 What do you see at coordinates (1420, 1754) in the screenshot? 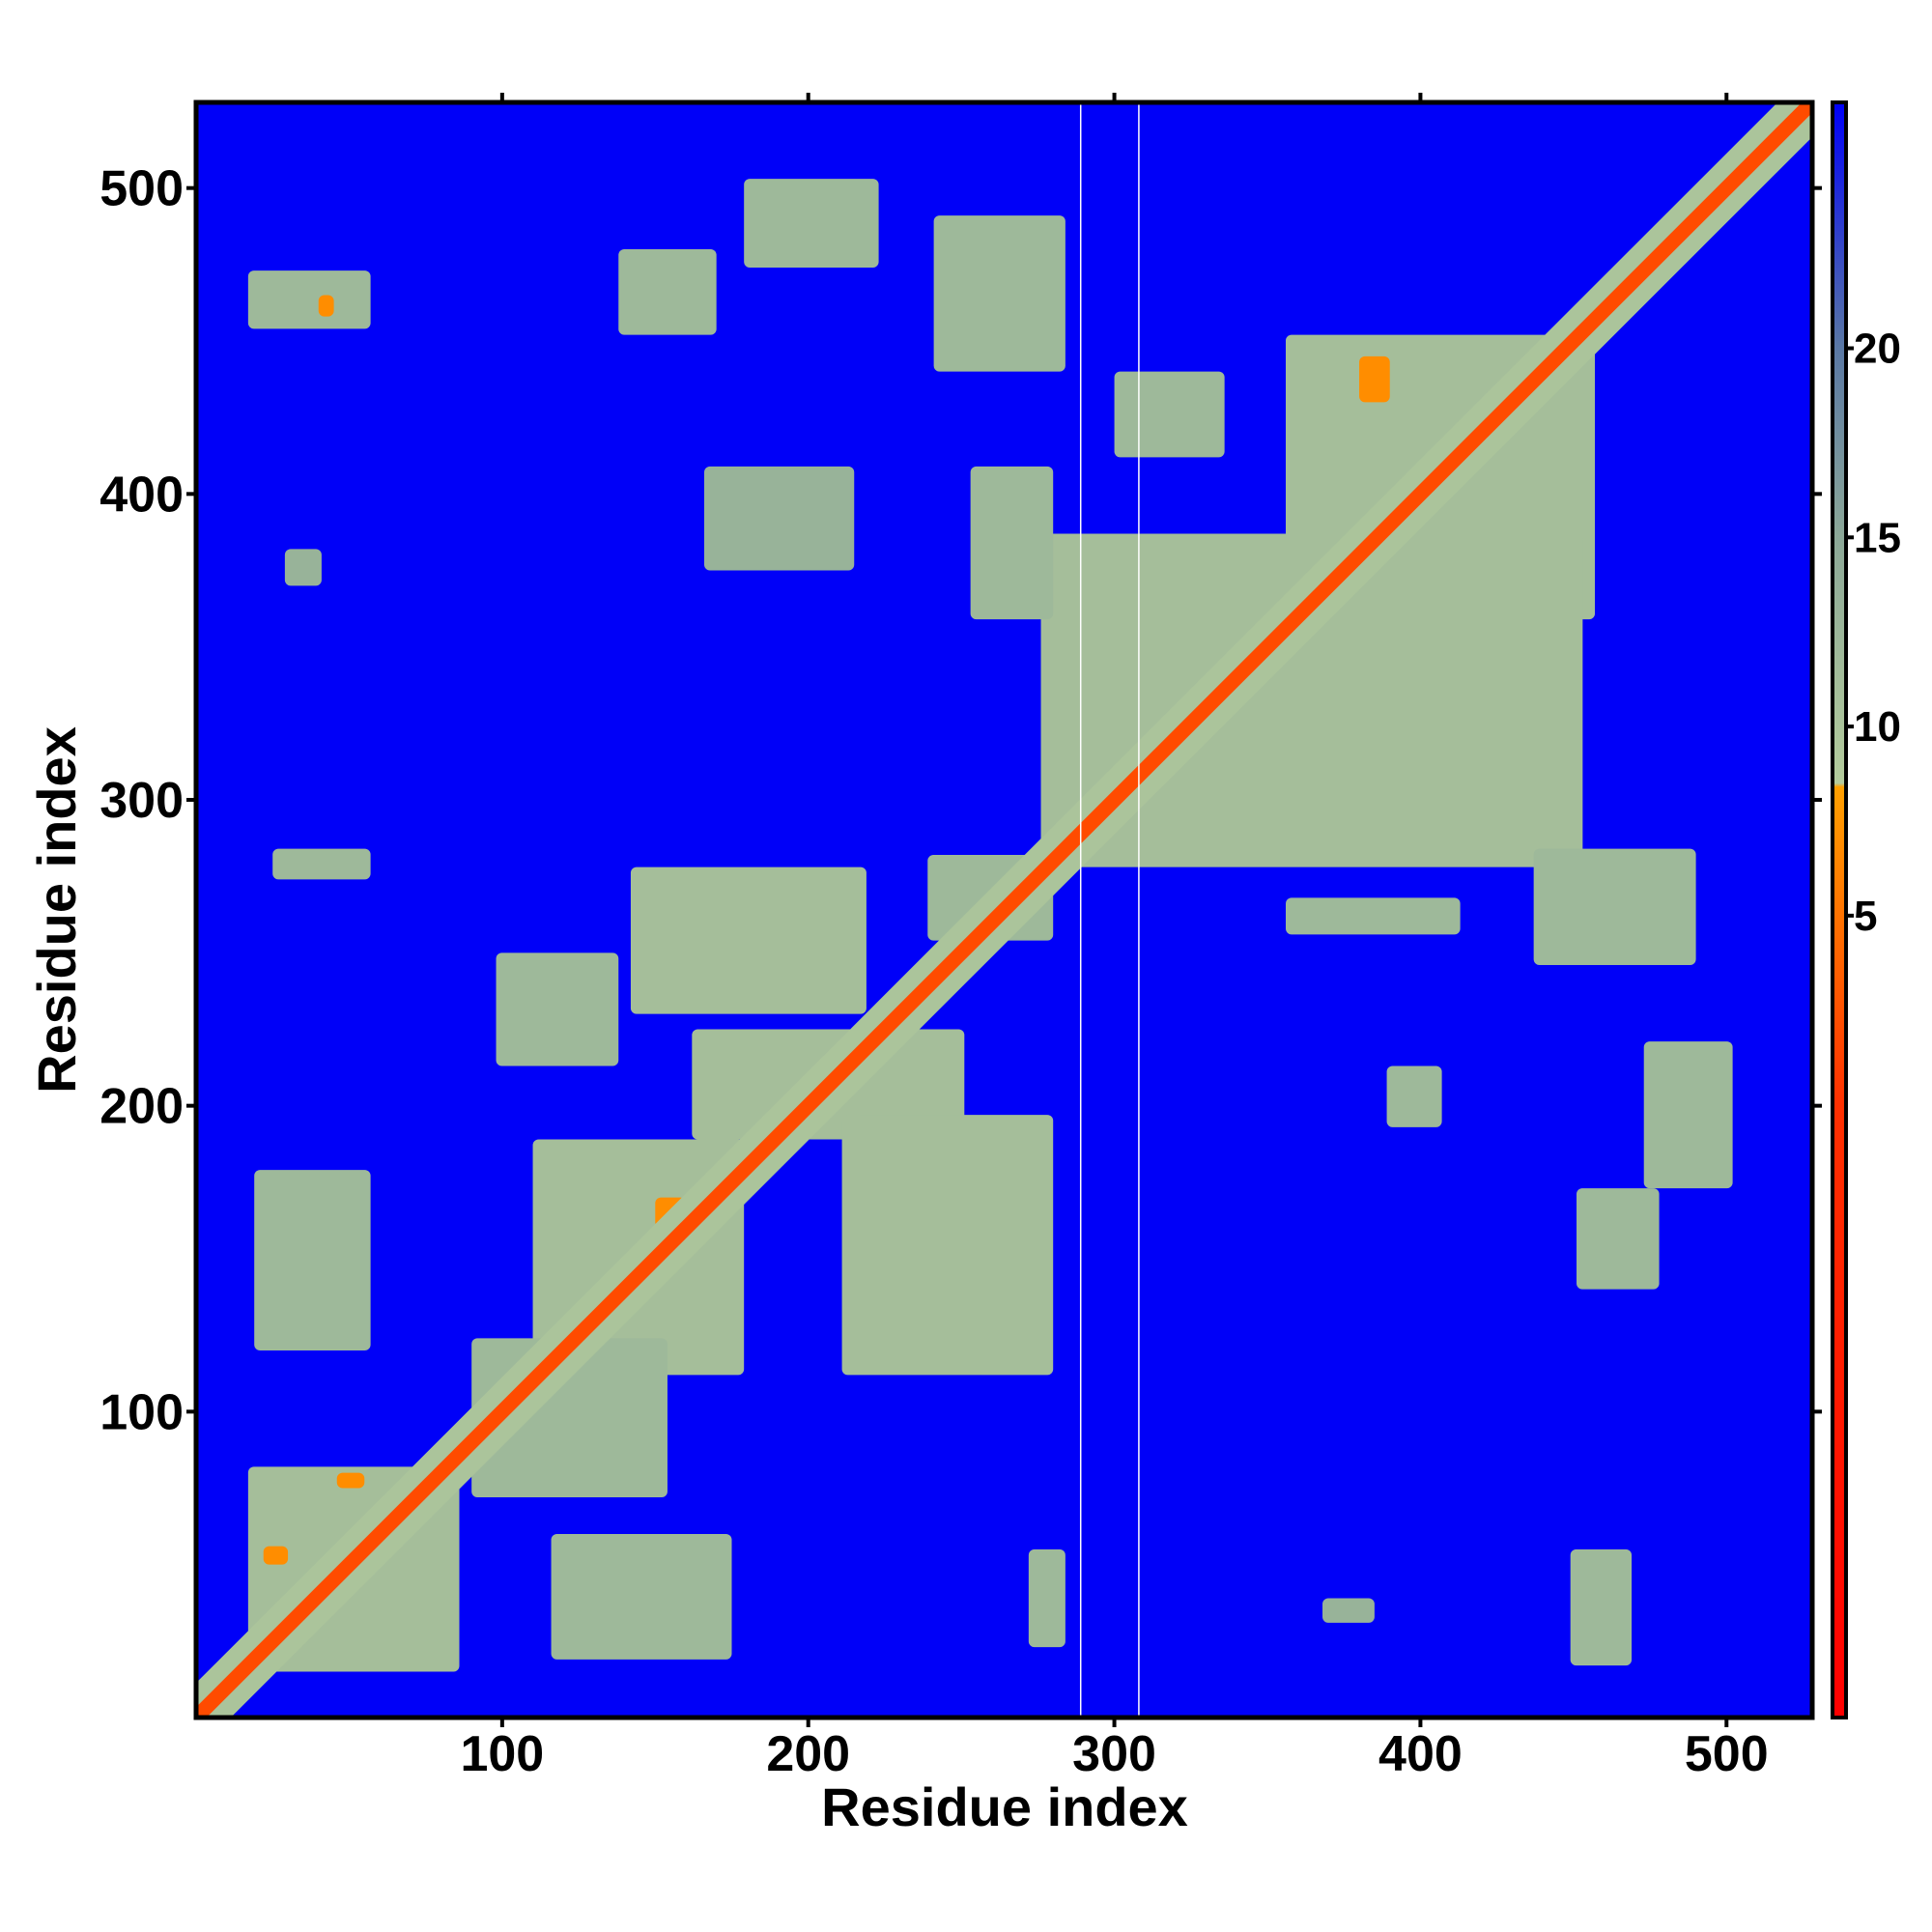
I see `x-tick-label: 400` at bounding box center [1420, 1754].